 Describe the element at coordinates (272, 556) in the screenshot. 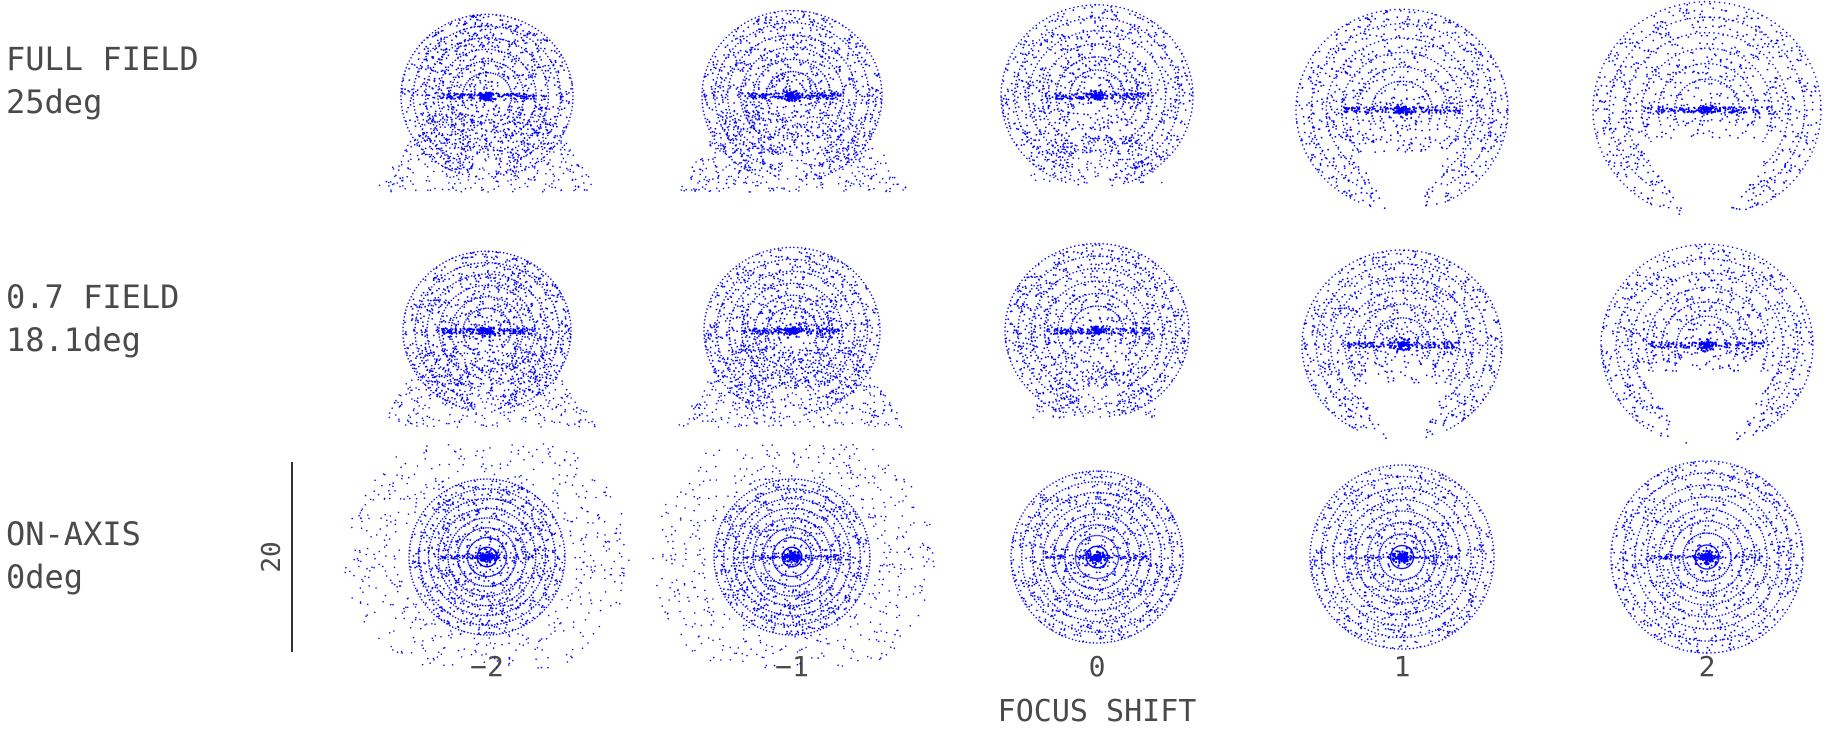

I see `scale-bar-label: 20` at that location.